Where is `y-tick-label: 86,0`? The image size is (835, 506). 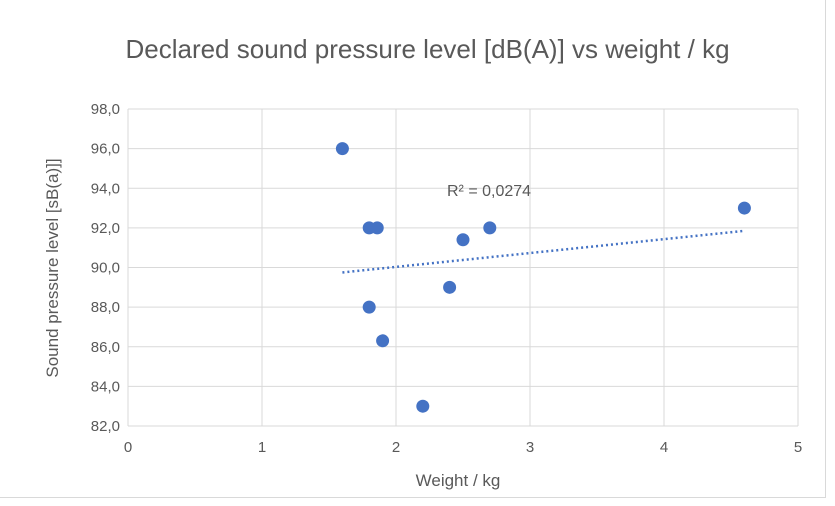
y-tick-label: 86,0 is located at coordinates (105, 347).